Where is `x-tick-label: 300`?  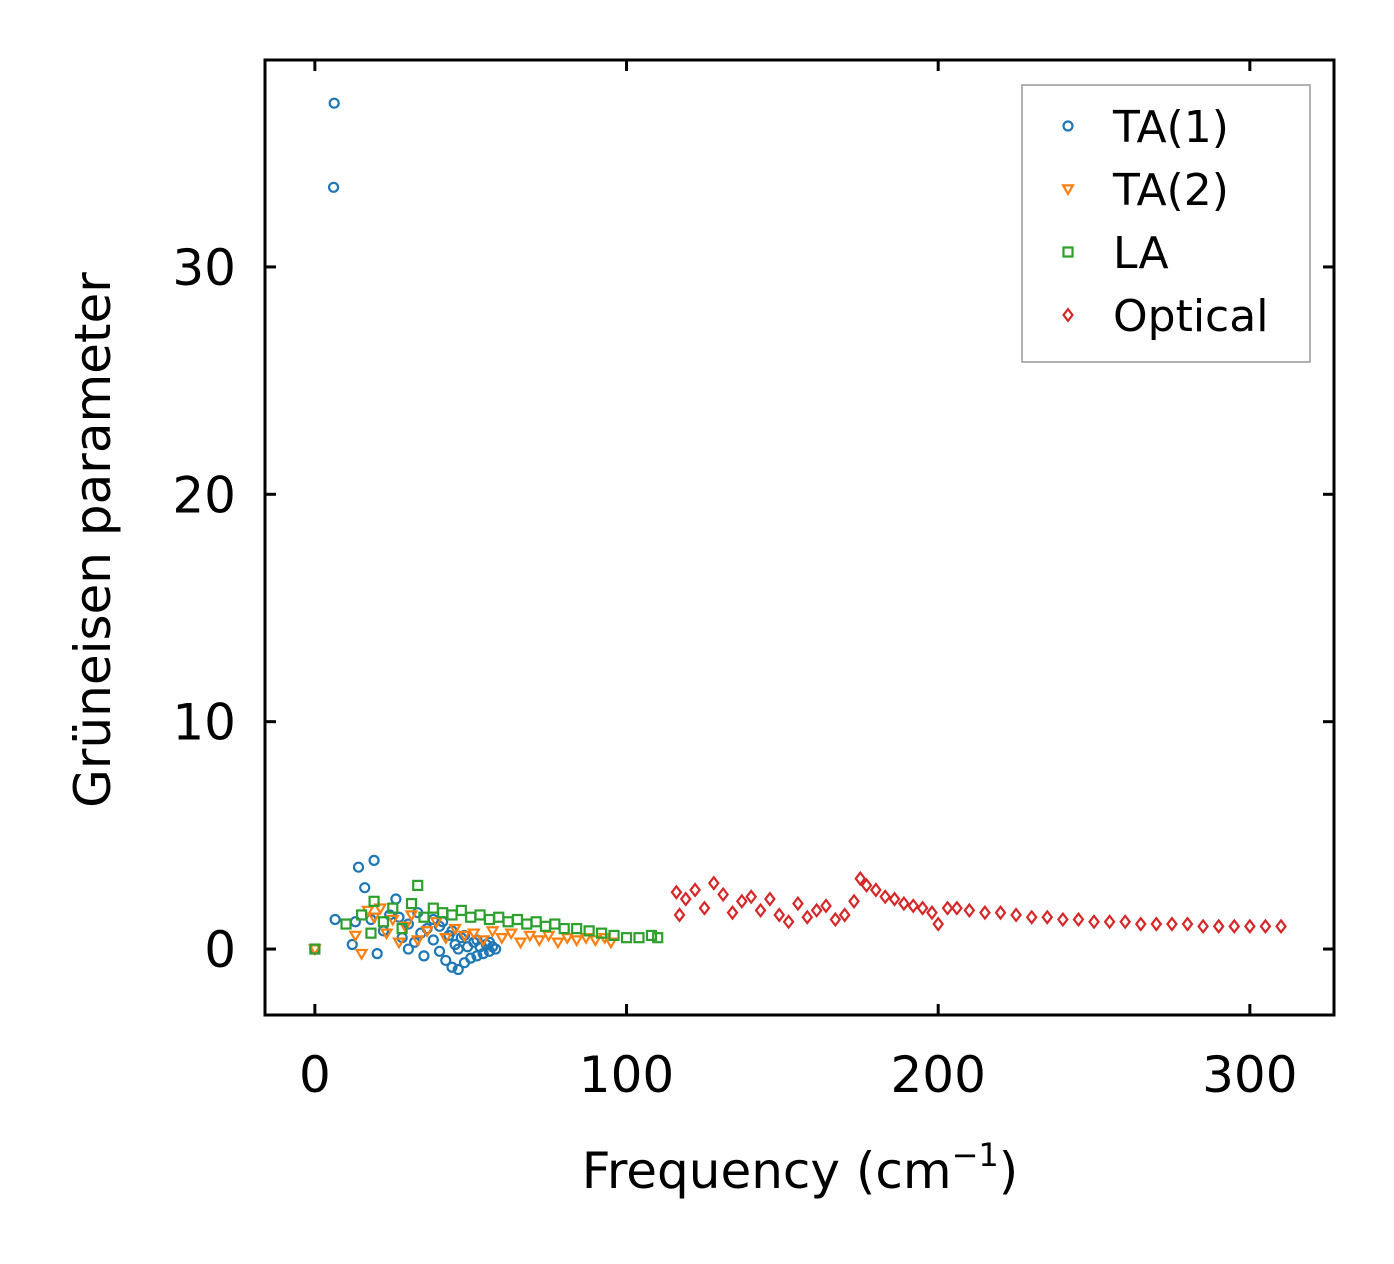
x-tick-label: 300 is located at coordinates (1249, 1075).